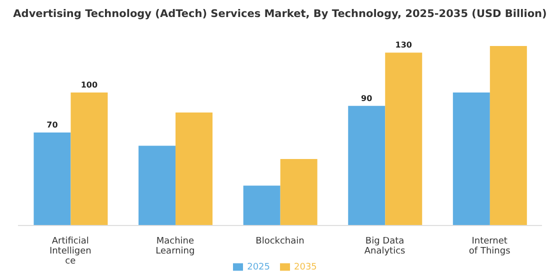 This screenshot has height=280, width=560. I want to click on data-label: 90, so click(367, 98).